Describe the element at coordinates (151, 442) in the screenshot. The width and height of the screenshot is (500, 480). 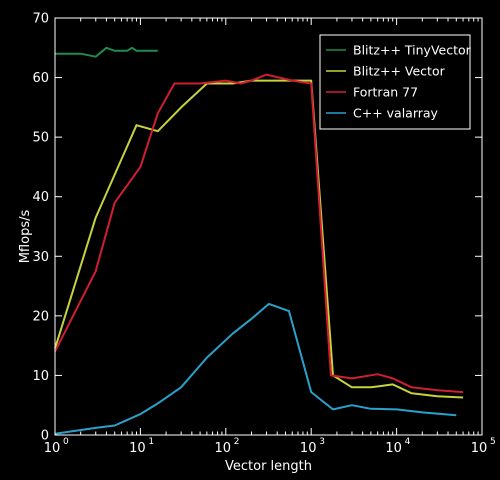
I see `x-tick-exponent: 1` at that location.